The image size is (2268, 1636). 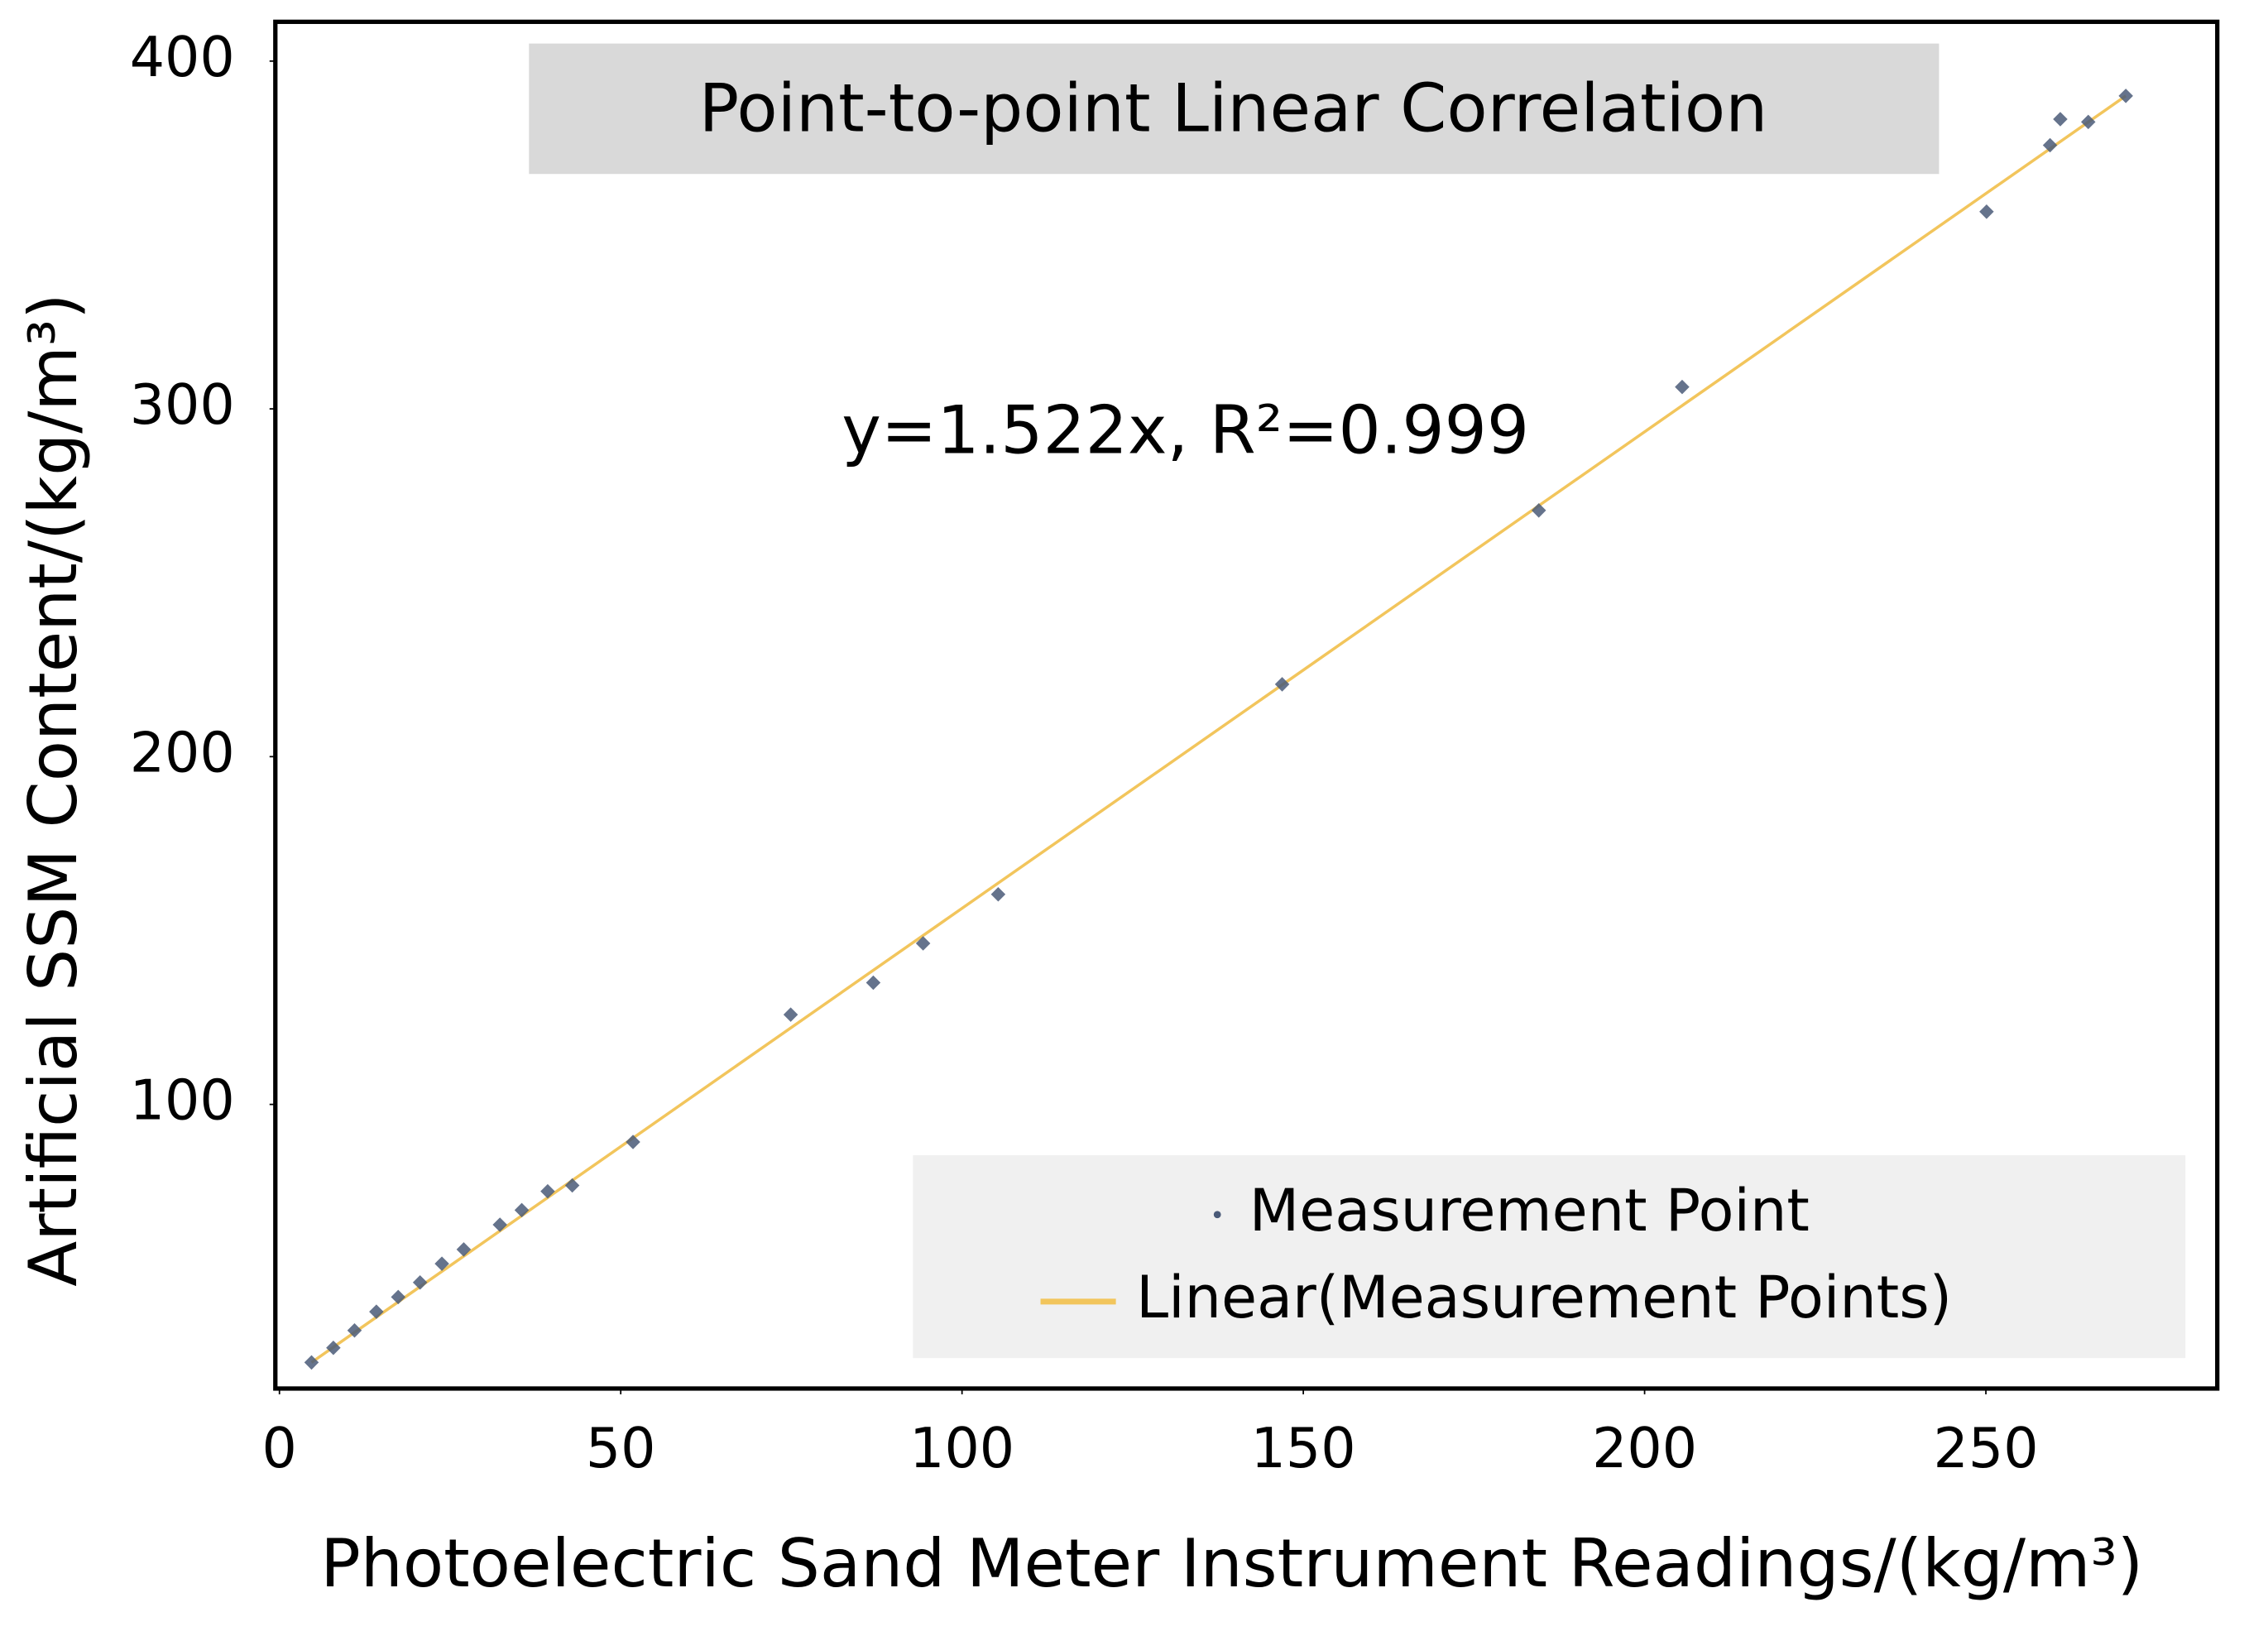 I want to click on title-box, so click(x=1234, y=109).